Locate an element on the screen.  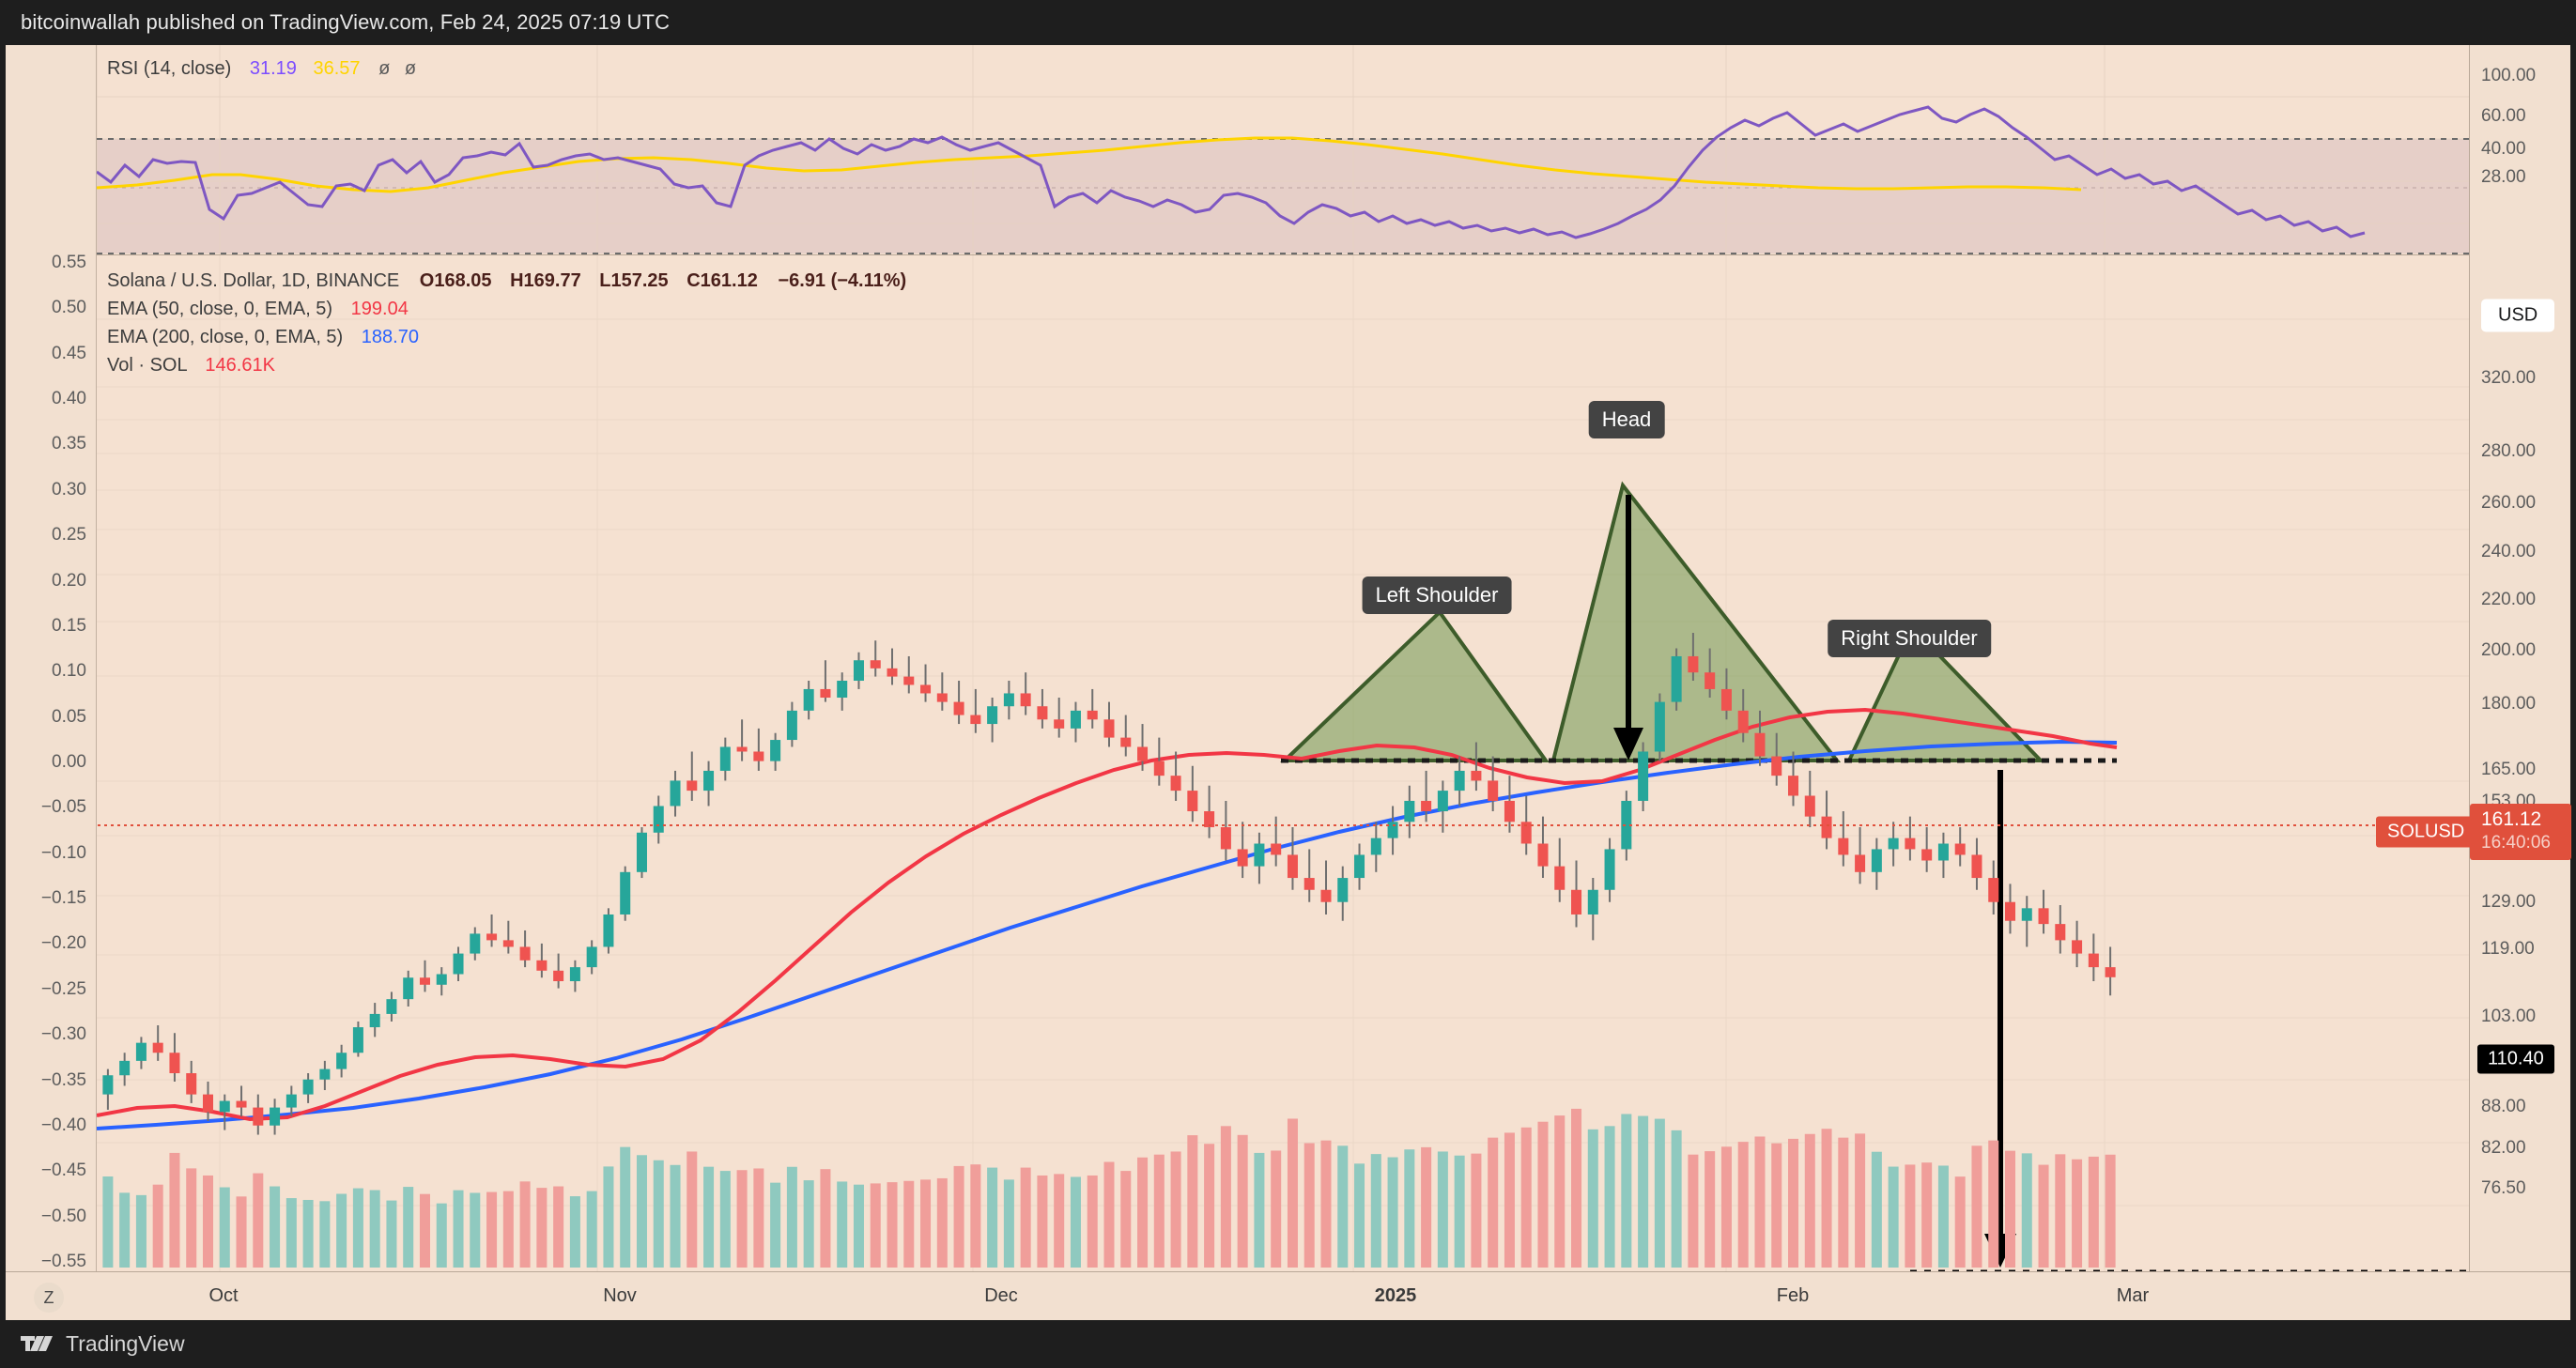
left-scale-tick: −0.45 is located at coordinates (63, 1170).